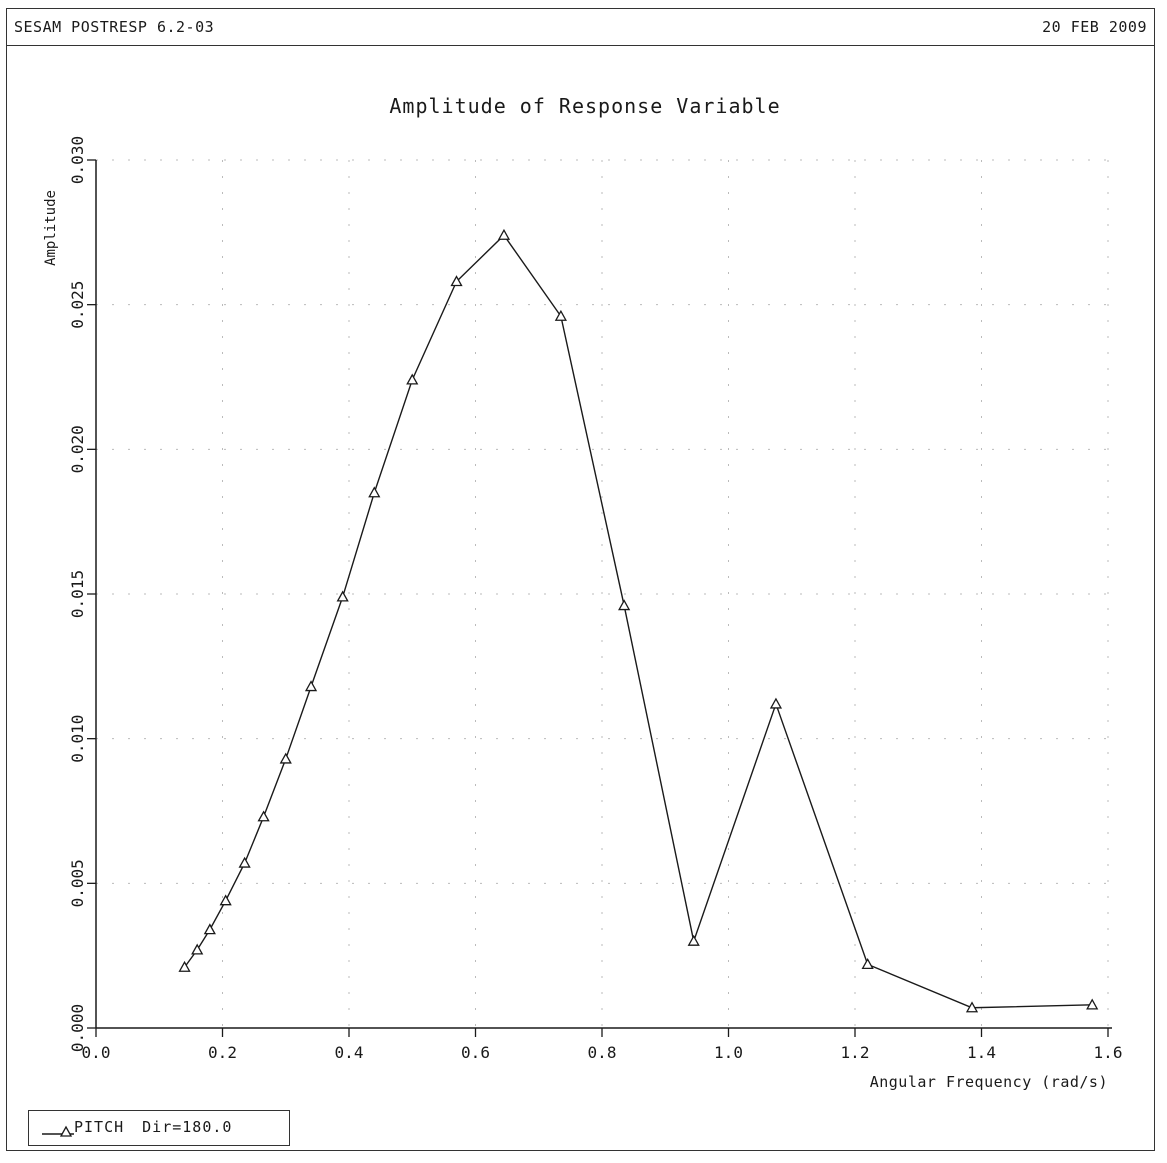 Image resolution: width=1167 pixels, height=1163 pixels. Describe the element at coordinates (1108, 1052) in the screenshot. I see `x-tick-label: 1.6` at that location.